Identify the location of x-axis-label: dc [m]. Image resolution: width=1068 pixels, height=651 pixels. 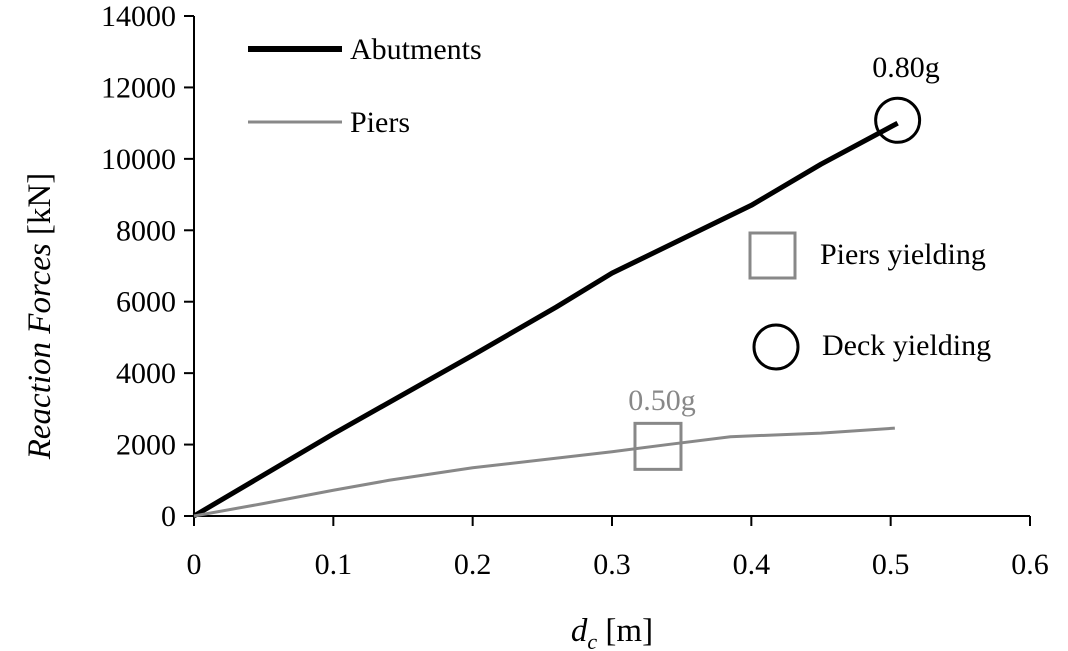
(612, 632).